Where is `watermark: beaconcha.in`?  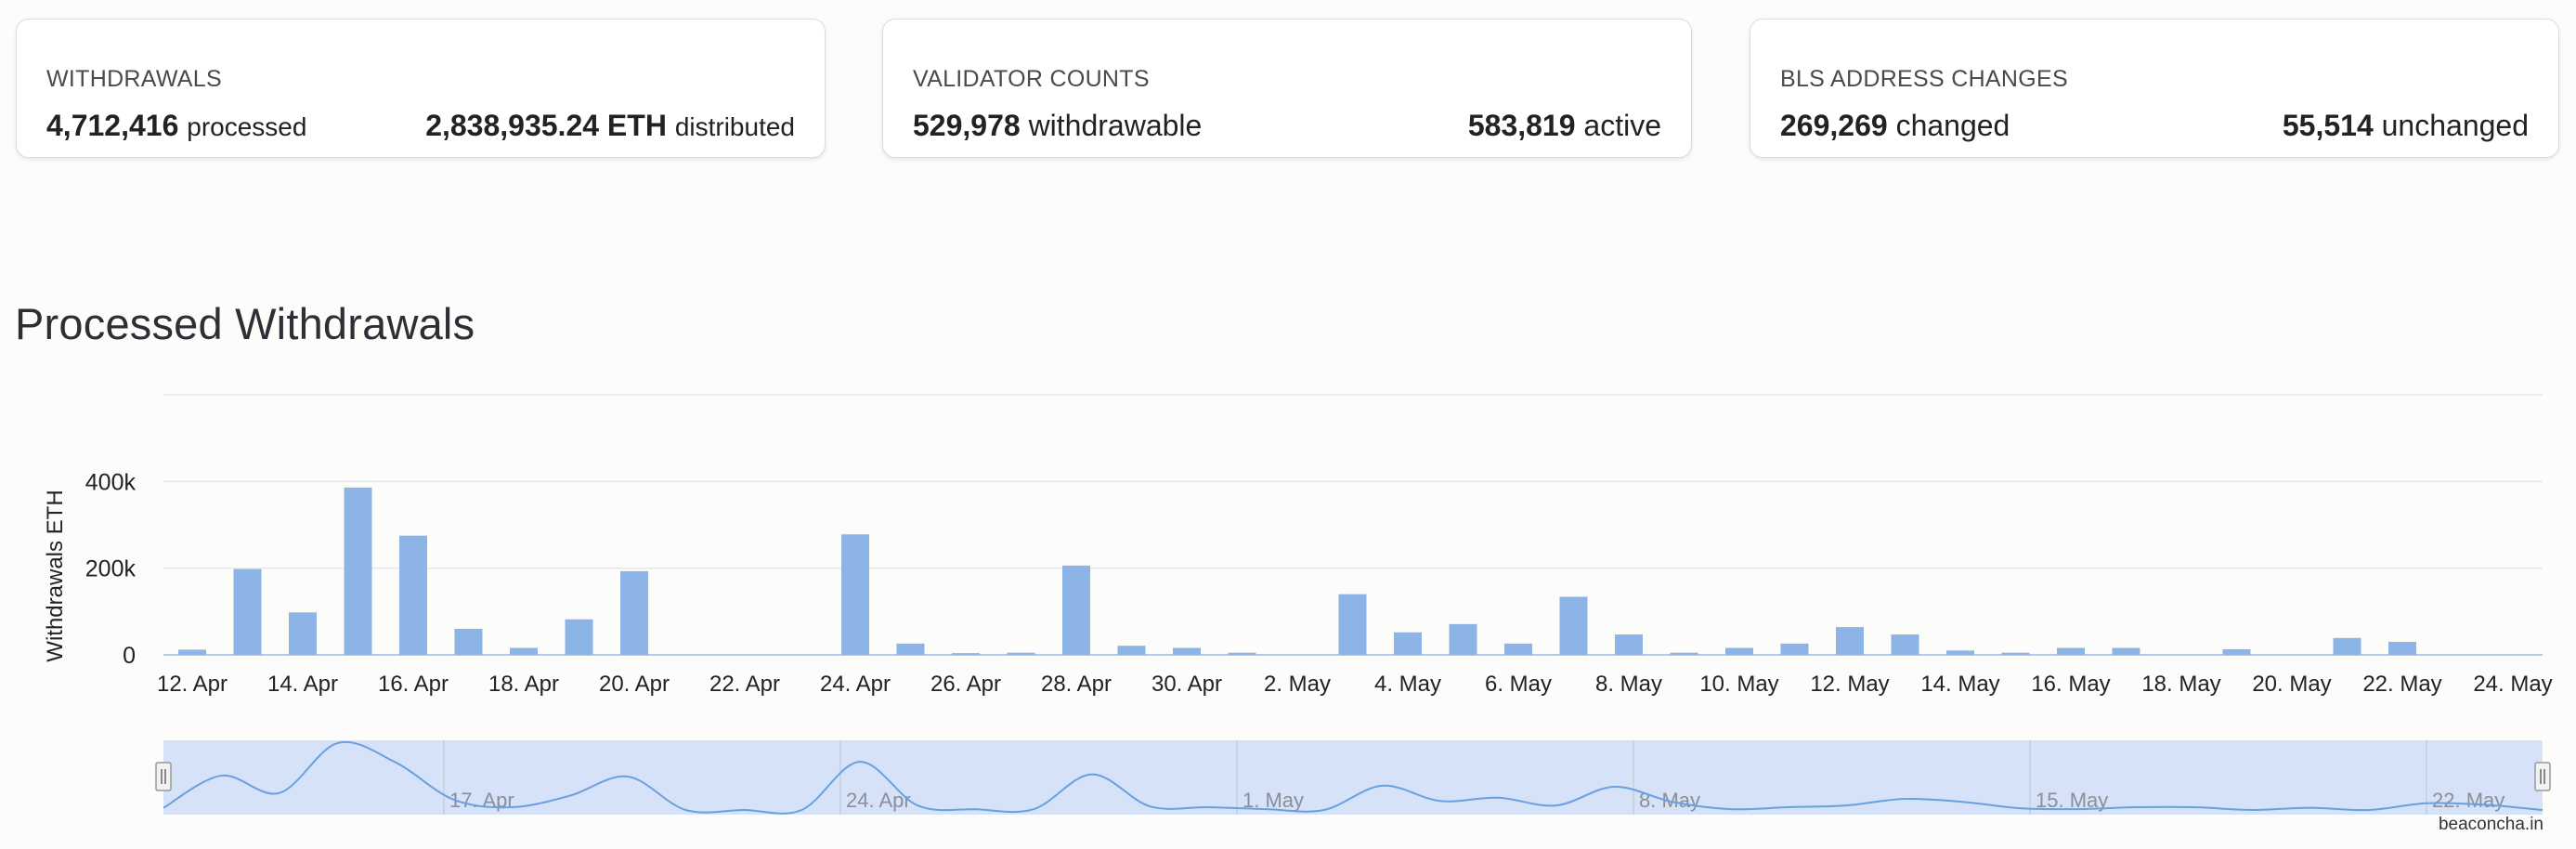
watermark: beaconcha.in is located at coordinates (2490, 825).